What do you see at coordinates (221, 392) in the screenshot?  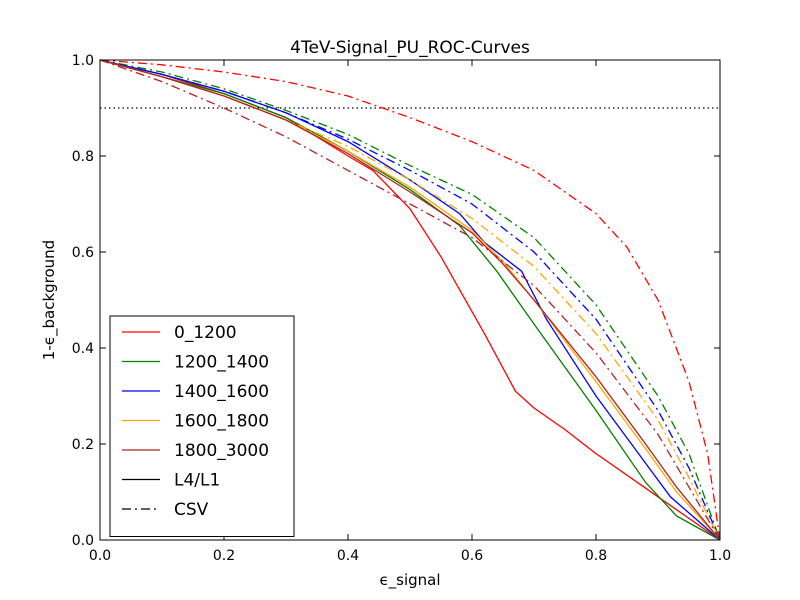 I see `legend-label-1400_1600: 1400_1600` at bounding box center [221, 392].